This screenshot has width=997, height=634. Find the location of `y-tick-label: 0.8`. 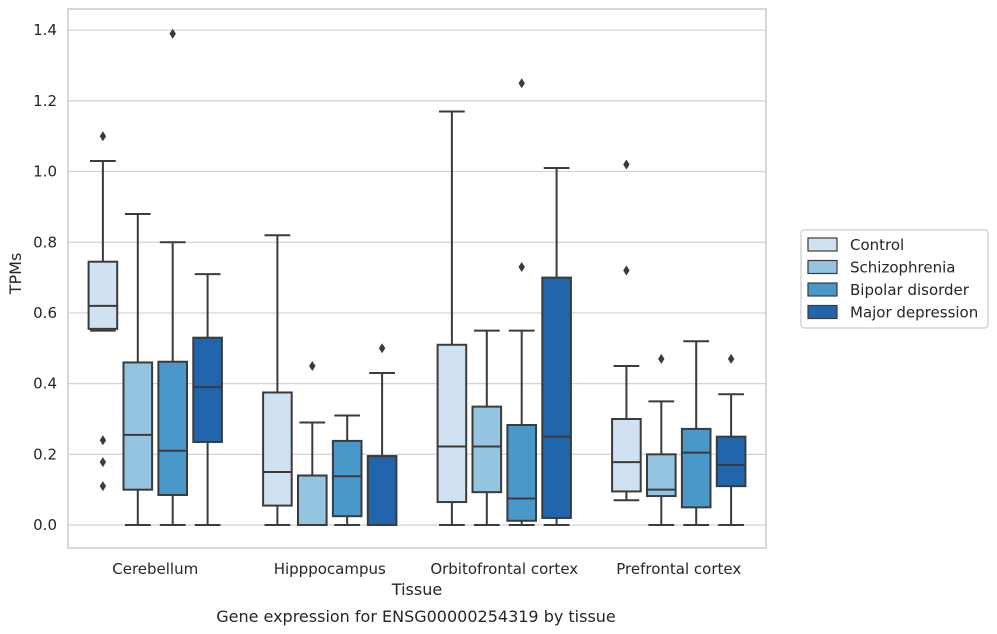

y-tick-label: 0.8 is located at coordinates (45, 242).